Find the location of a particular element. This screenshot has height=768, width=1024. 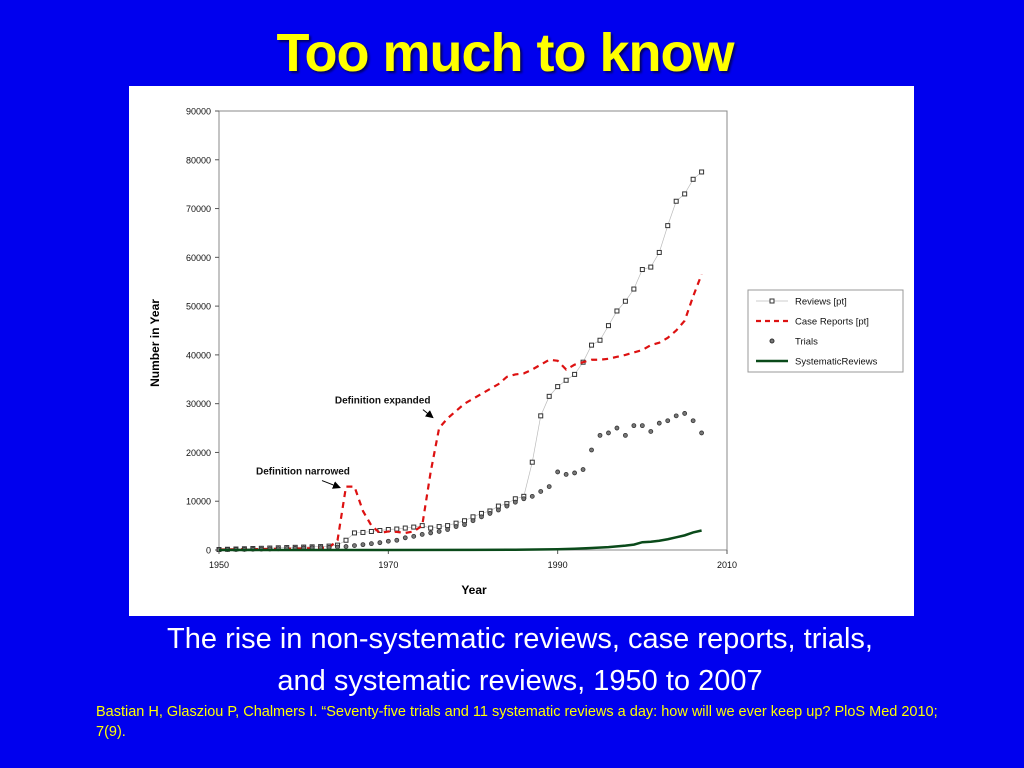

legend-label: Case Reports [pt] is located at coordinates (832, 322).